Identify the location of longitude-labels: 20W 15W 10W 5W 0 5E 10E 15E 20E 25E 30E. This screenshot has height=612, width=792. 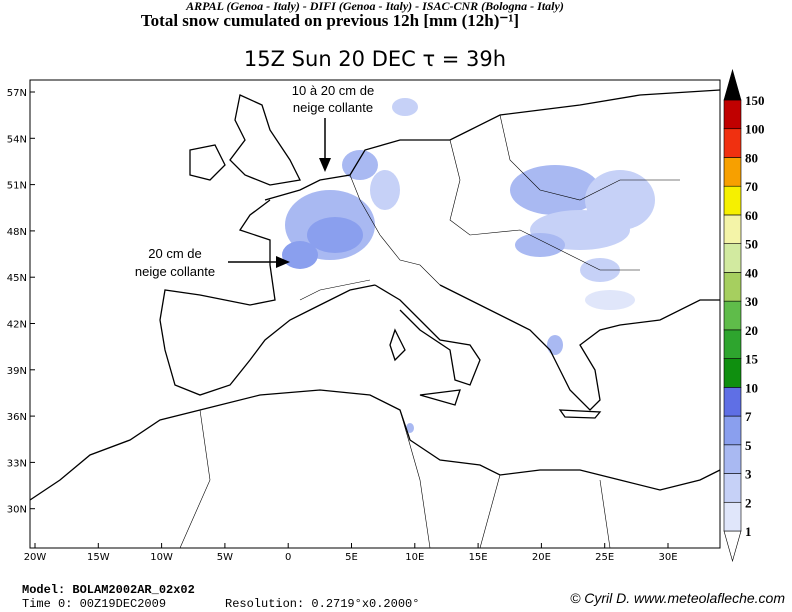
(351, 553).